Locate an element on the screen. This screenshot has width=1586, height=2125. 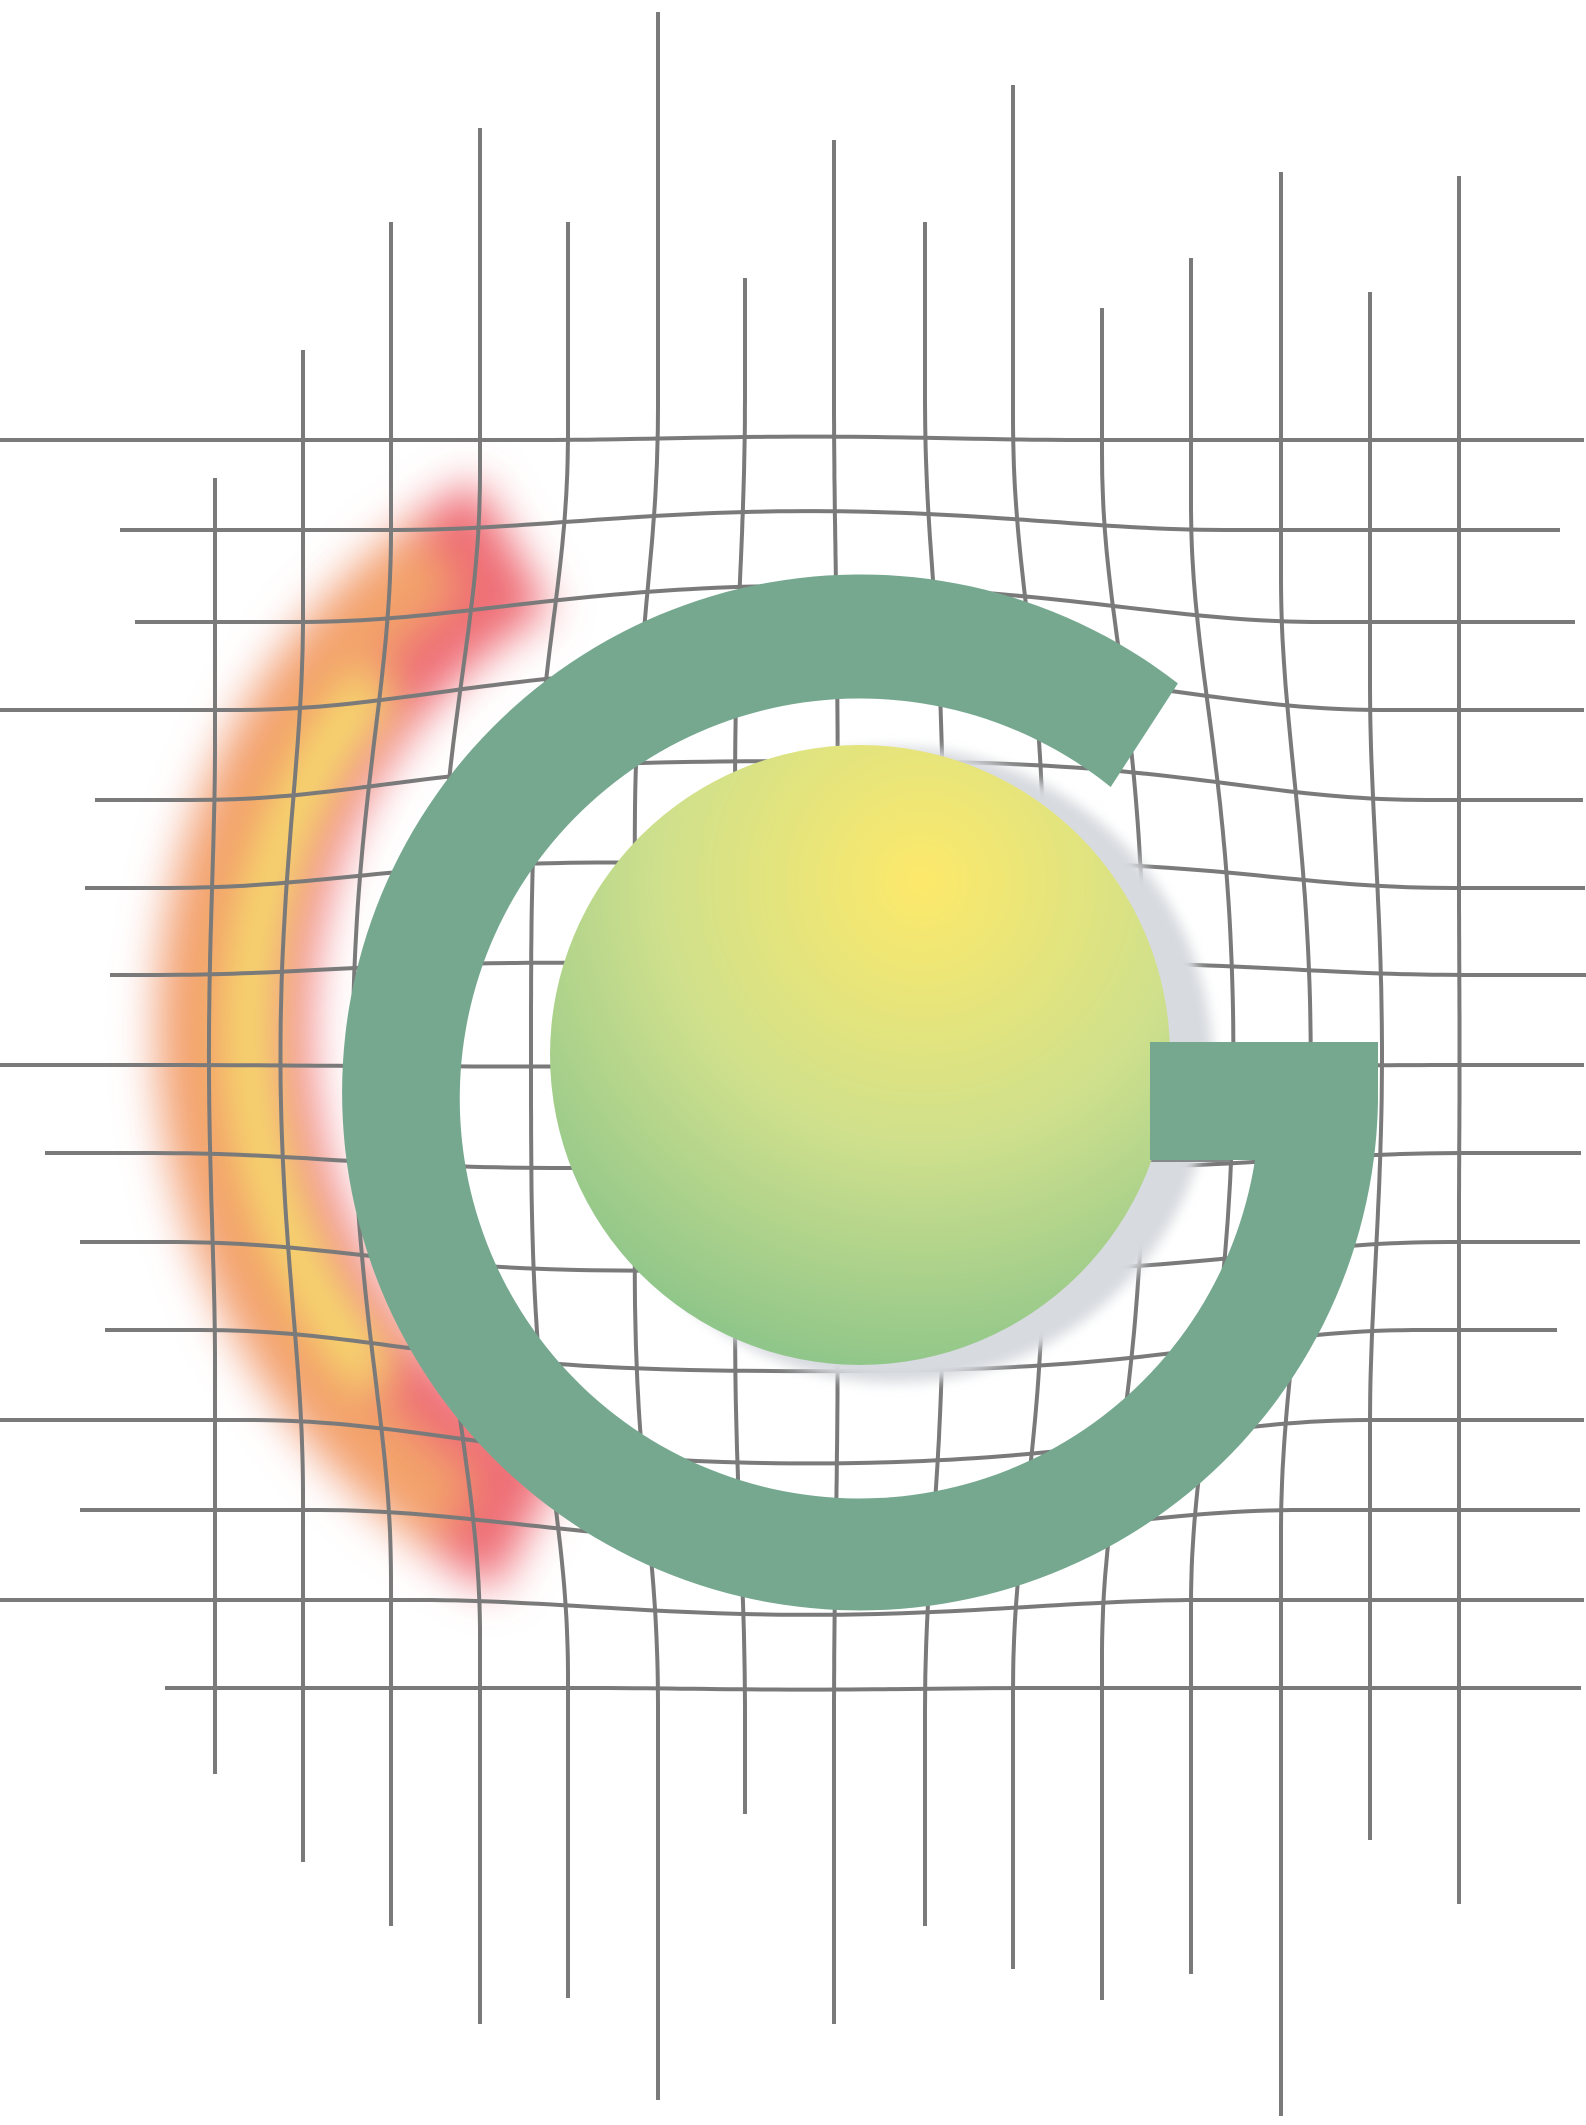
glow-arc-yellow is located at coordinates (314, 1030).